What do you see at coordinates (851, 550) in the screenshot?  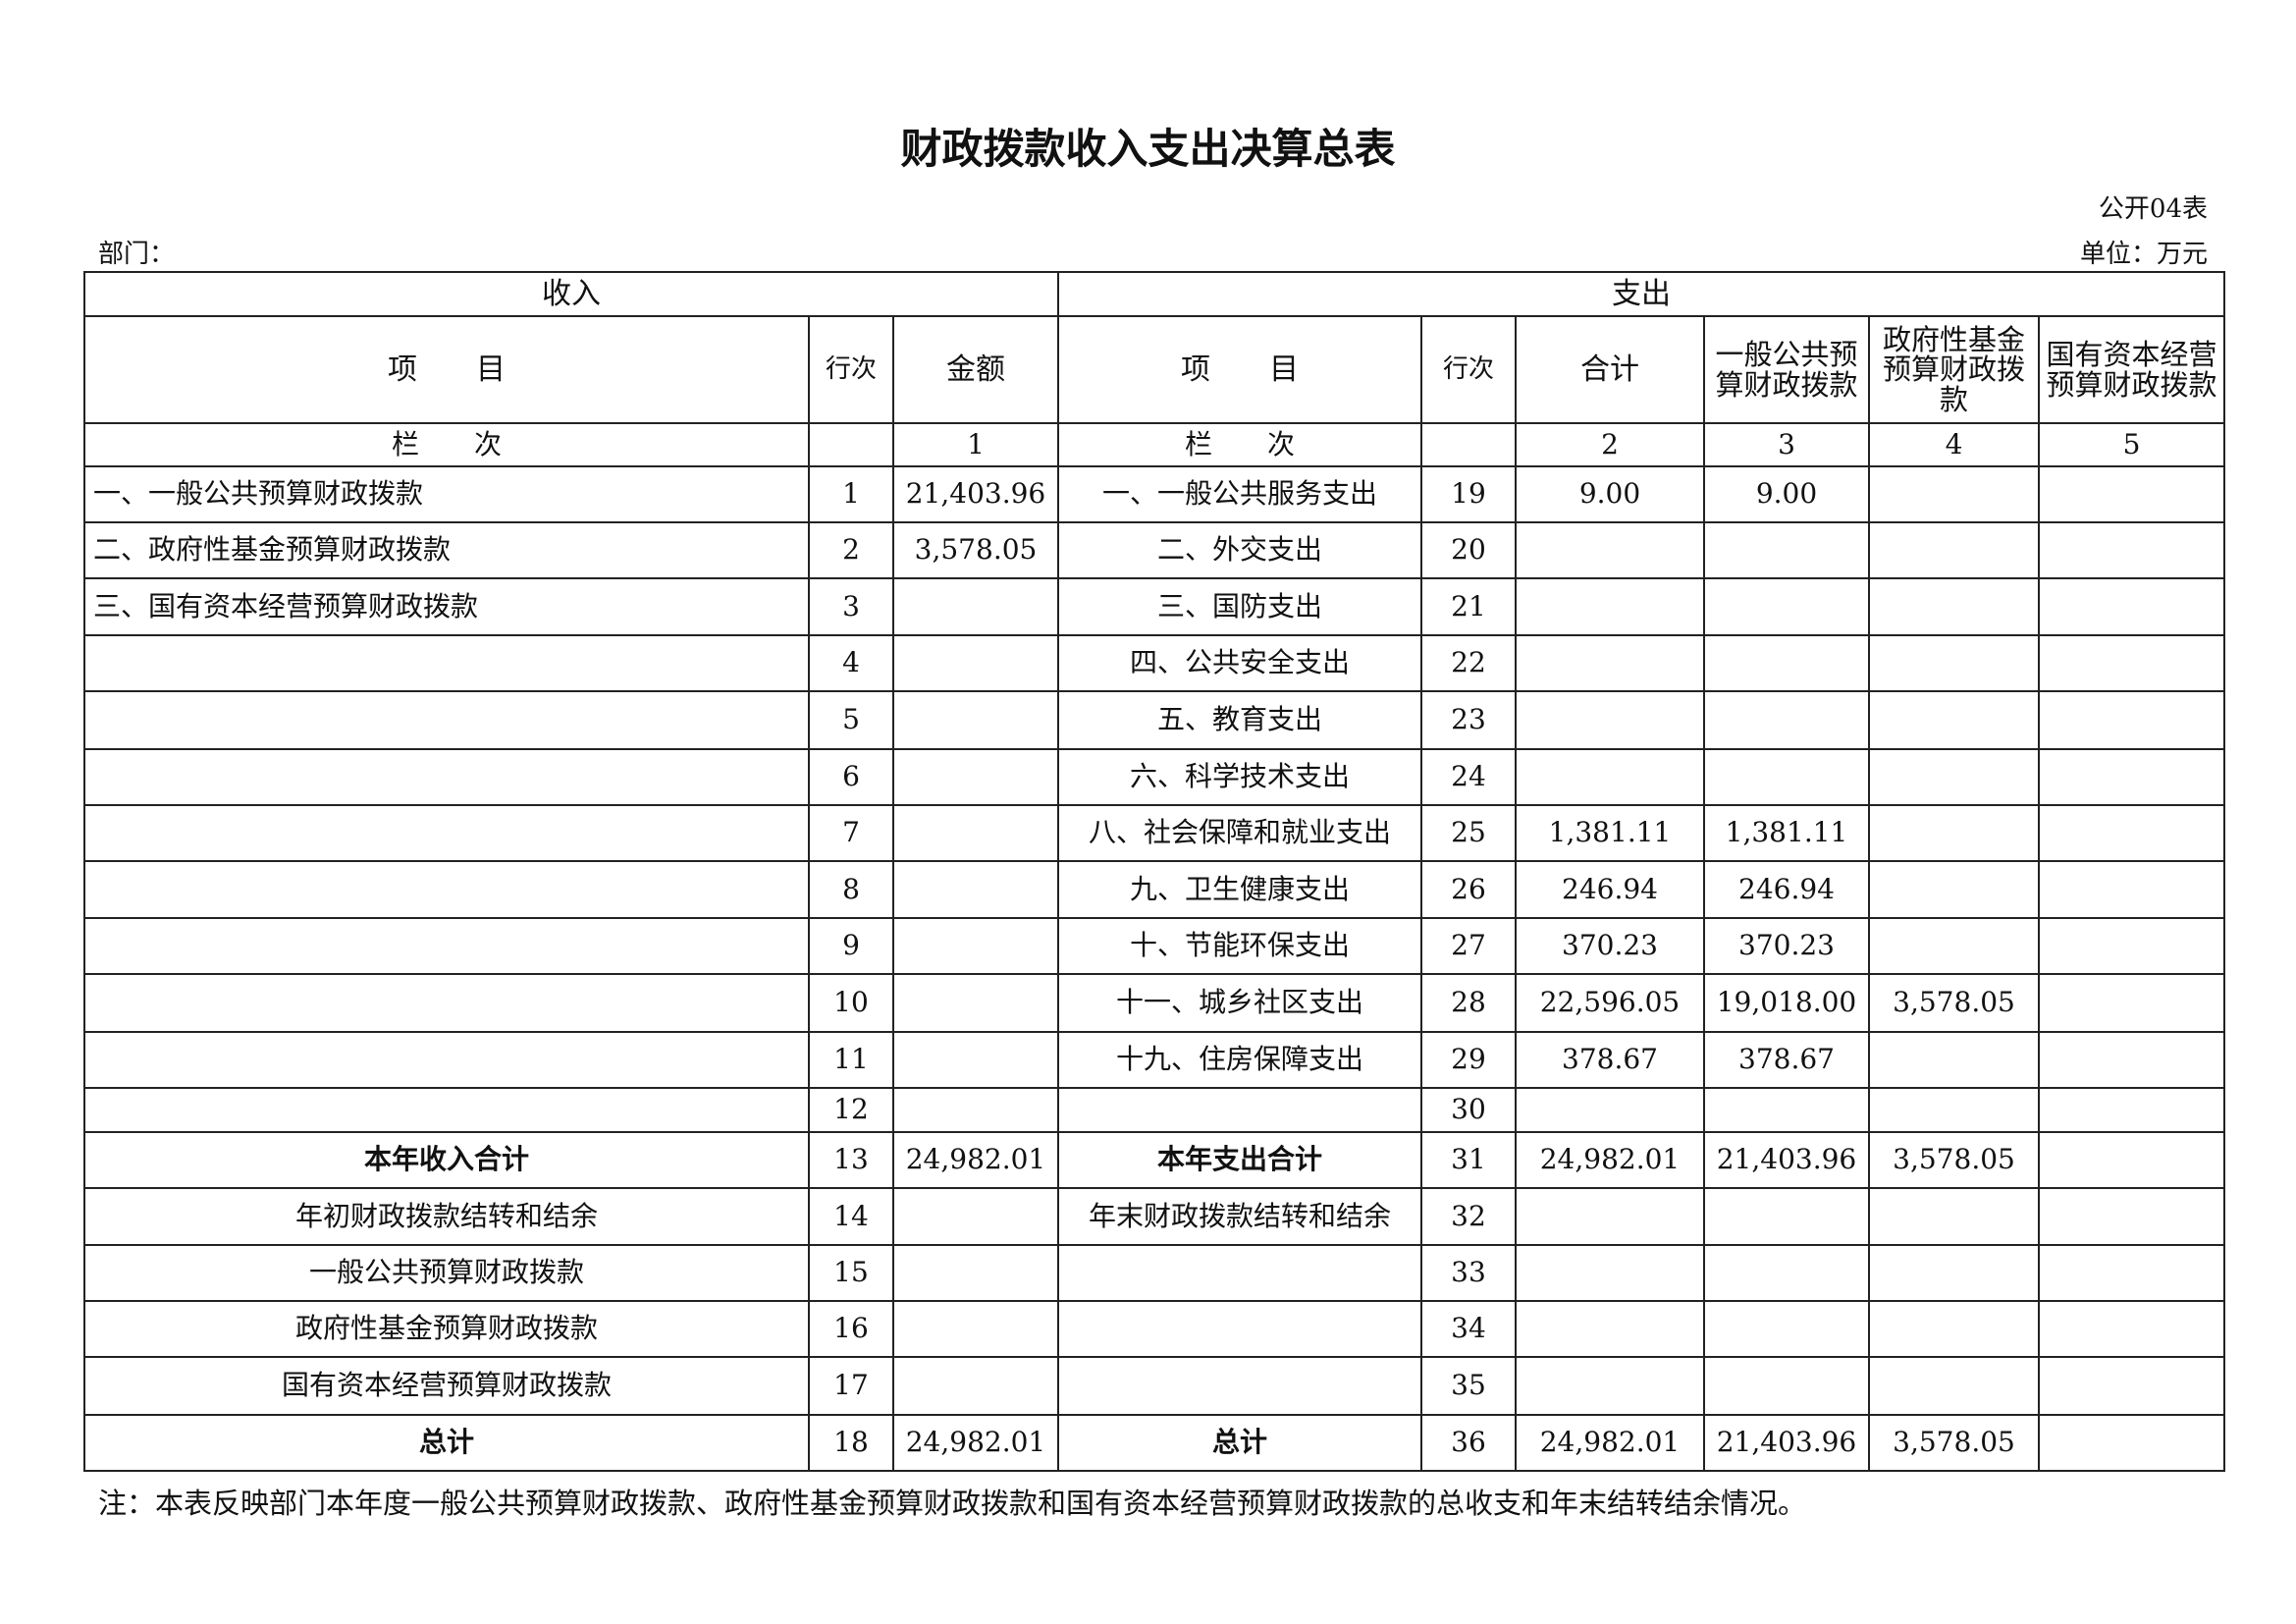 I see `income-row-no: 2` at bounding box center [851, 550].